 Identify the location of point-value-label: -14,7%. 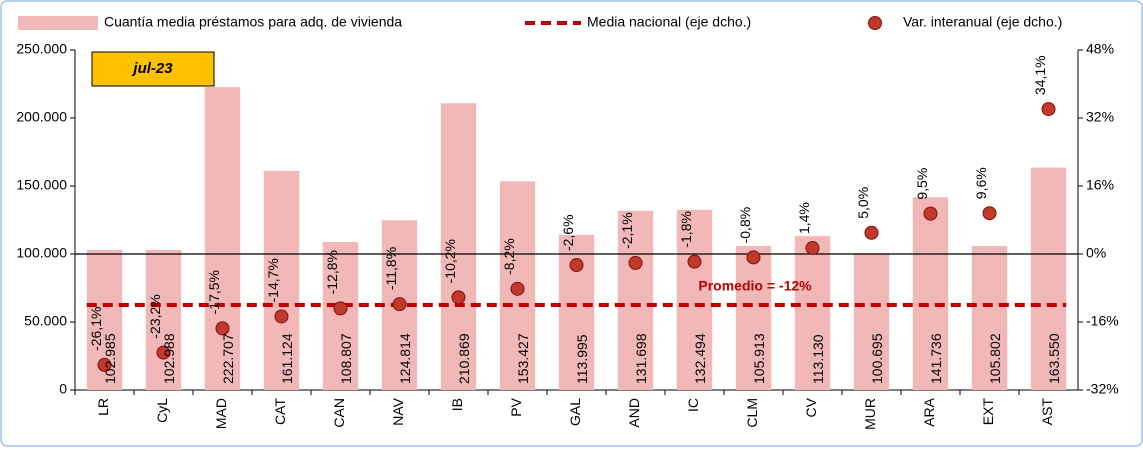
(273, 280).